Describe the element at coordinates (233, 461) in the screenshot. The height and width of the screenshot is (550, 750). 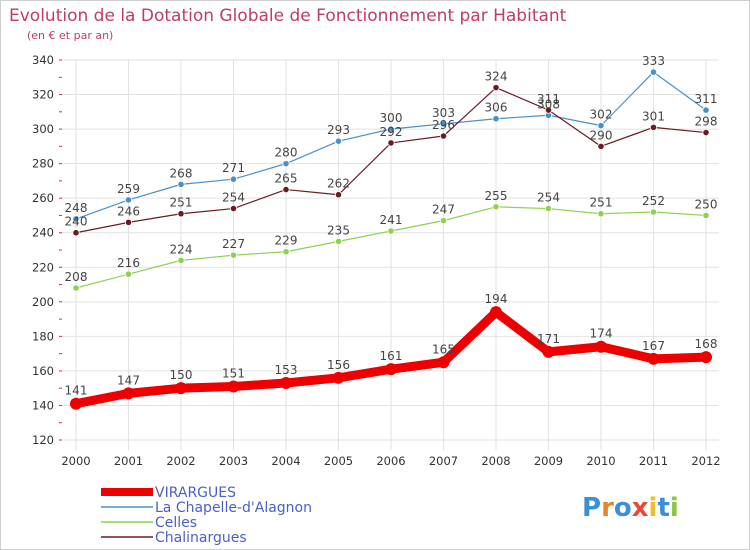
I see `x-tick-label: 2003` at that location.